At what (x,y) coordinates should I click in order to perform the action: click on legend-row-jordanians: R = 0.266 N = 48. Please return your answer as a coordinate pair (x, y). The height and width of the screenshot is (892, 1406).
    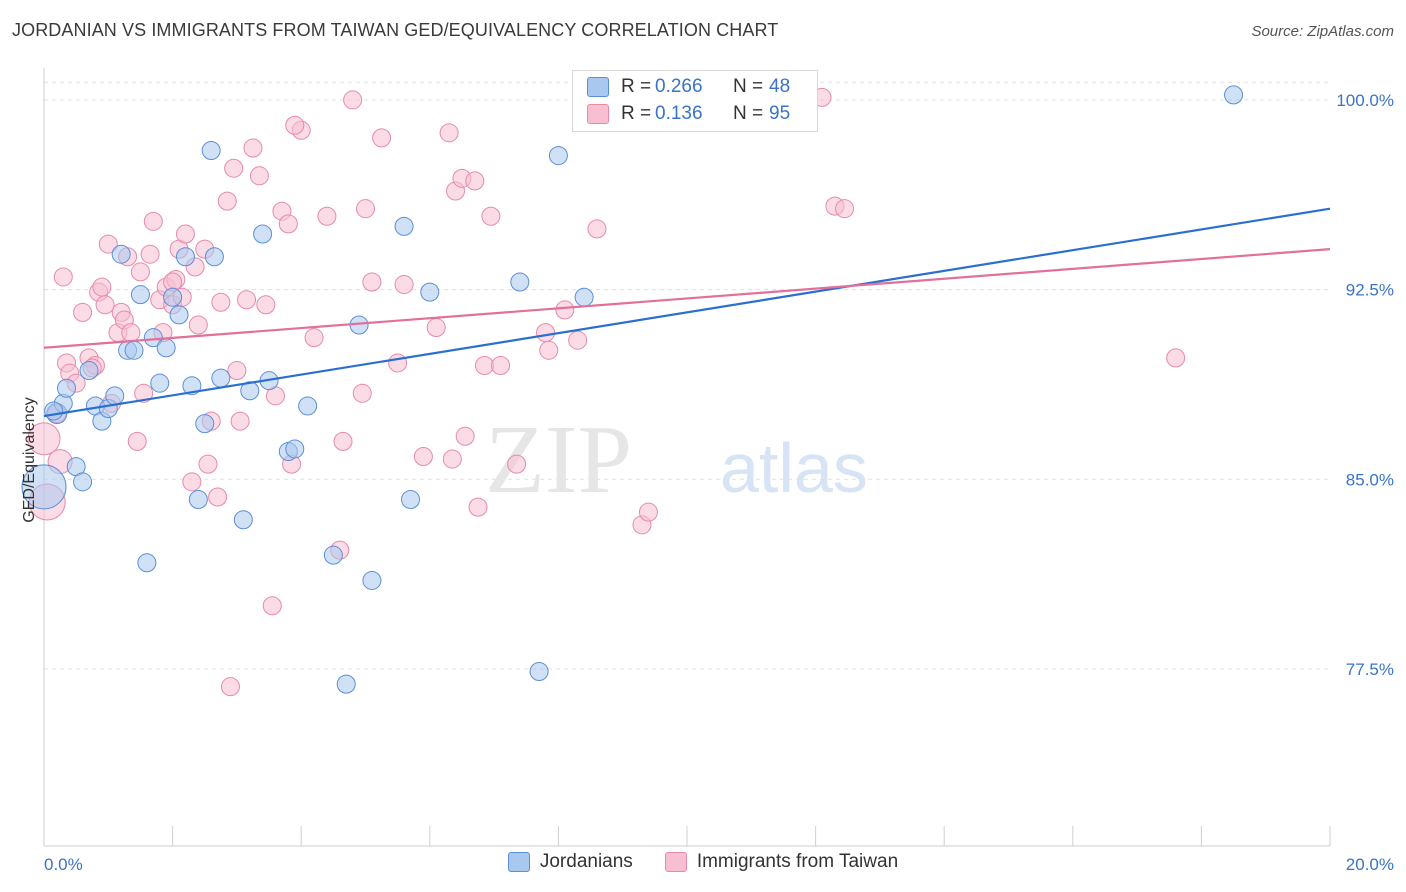
    Looking at the image, I should click on (688, 87).